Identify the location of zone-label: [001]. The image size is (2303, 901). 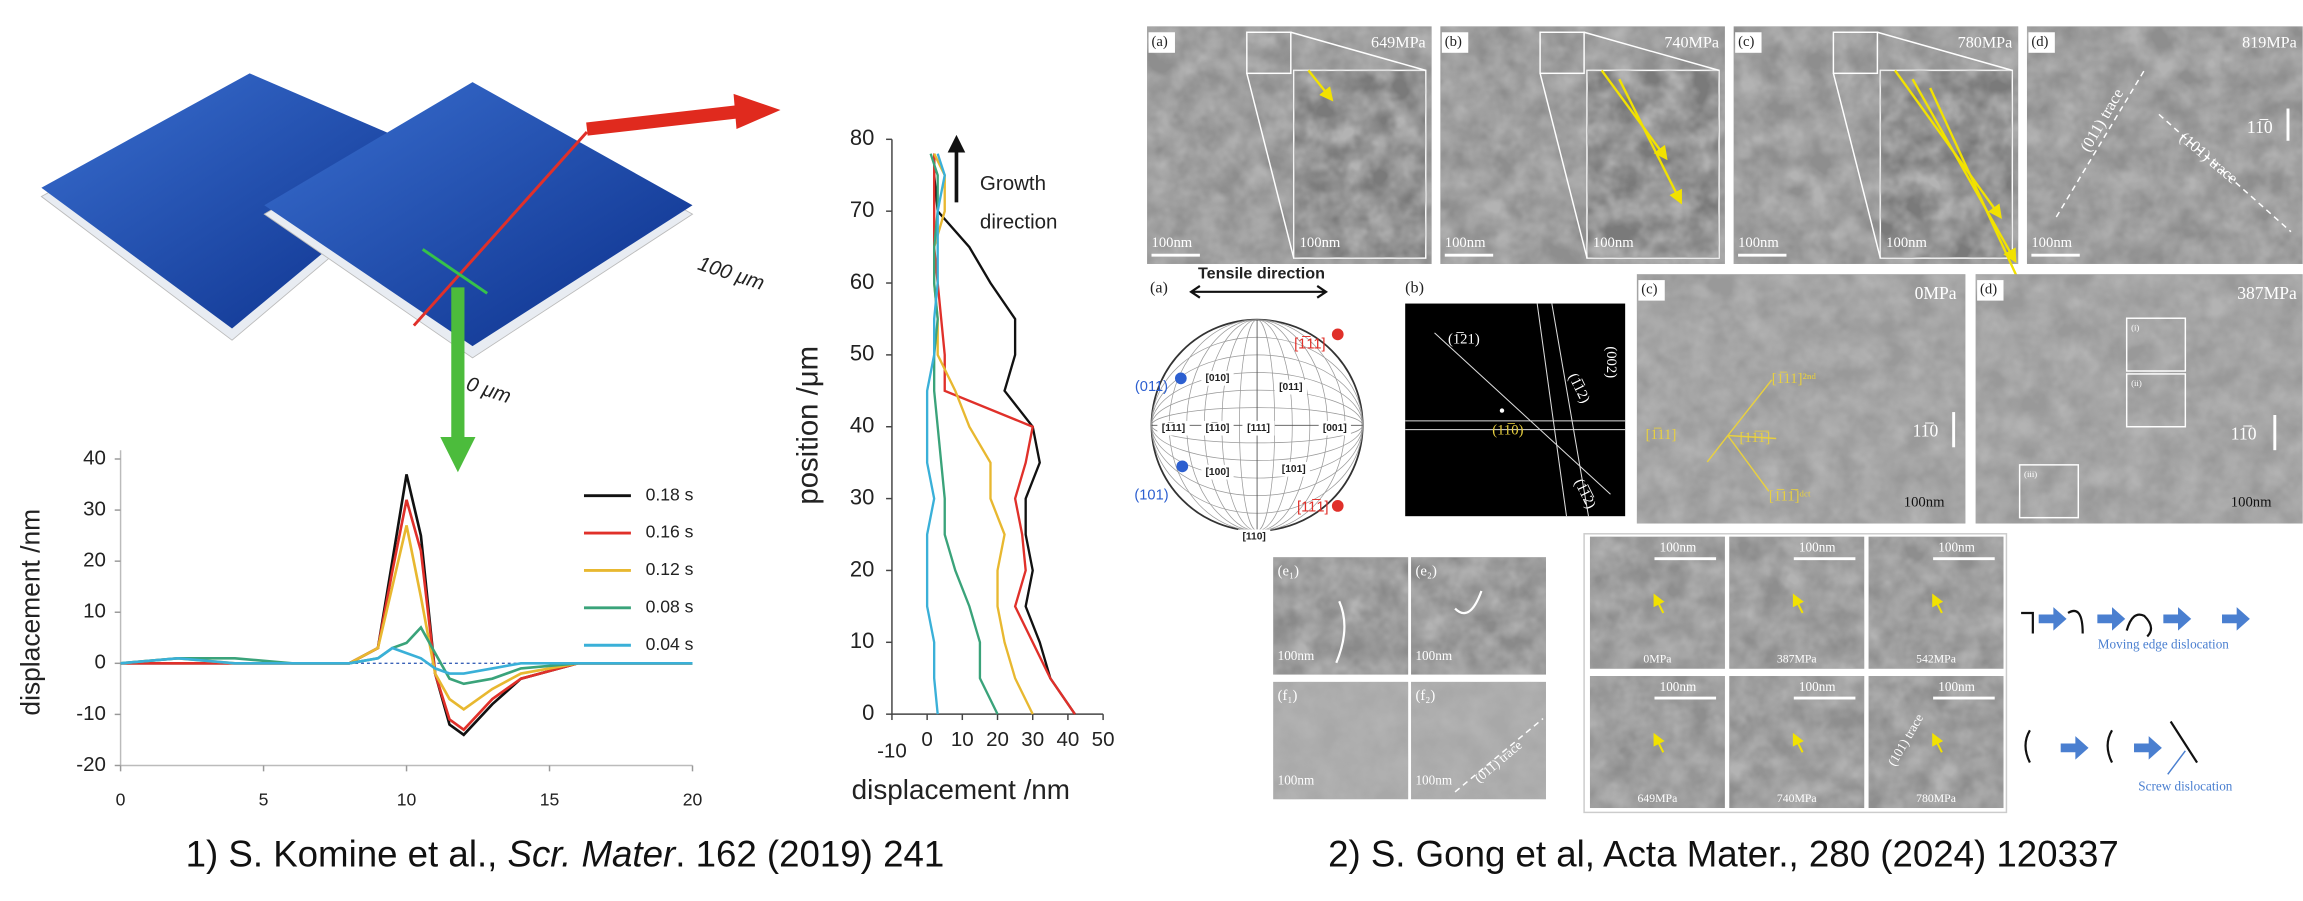
(1335, 428).